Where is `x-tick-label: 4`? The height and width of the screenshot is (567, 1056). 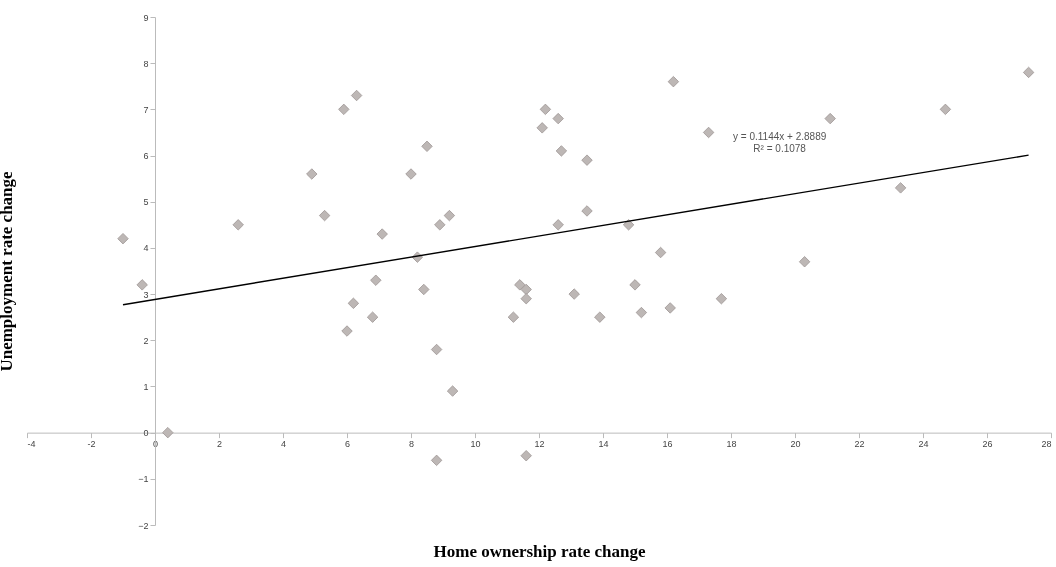
x-tick-label: 4 is located at coordinates (283, 444).